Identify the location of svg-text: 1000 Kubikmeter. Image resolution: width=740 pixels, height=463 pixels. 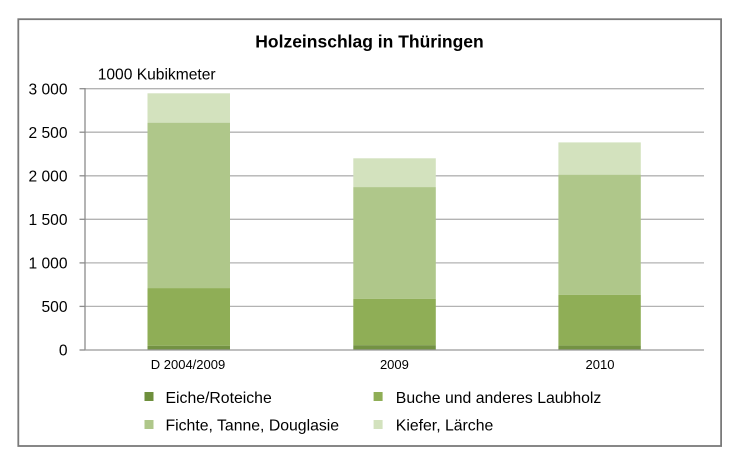
(157, 74).